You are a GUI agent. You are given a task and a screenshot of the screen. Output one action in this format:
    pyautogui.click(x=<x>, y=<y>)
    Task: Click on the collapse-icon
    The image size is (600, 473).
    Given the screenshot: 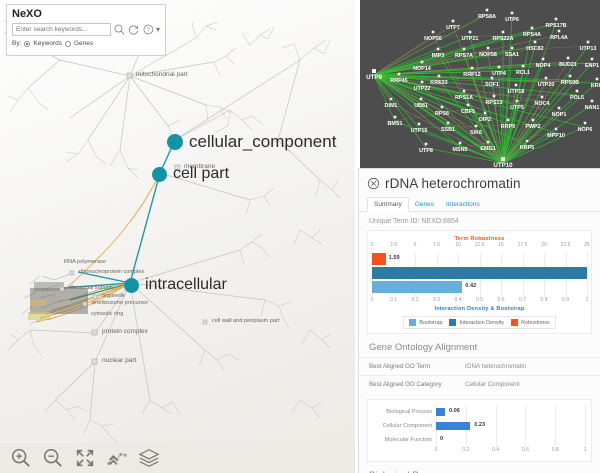 What is the action you would take?
    pyautogui.click(x=117, y=458)
    